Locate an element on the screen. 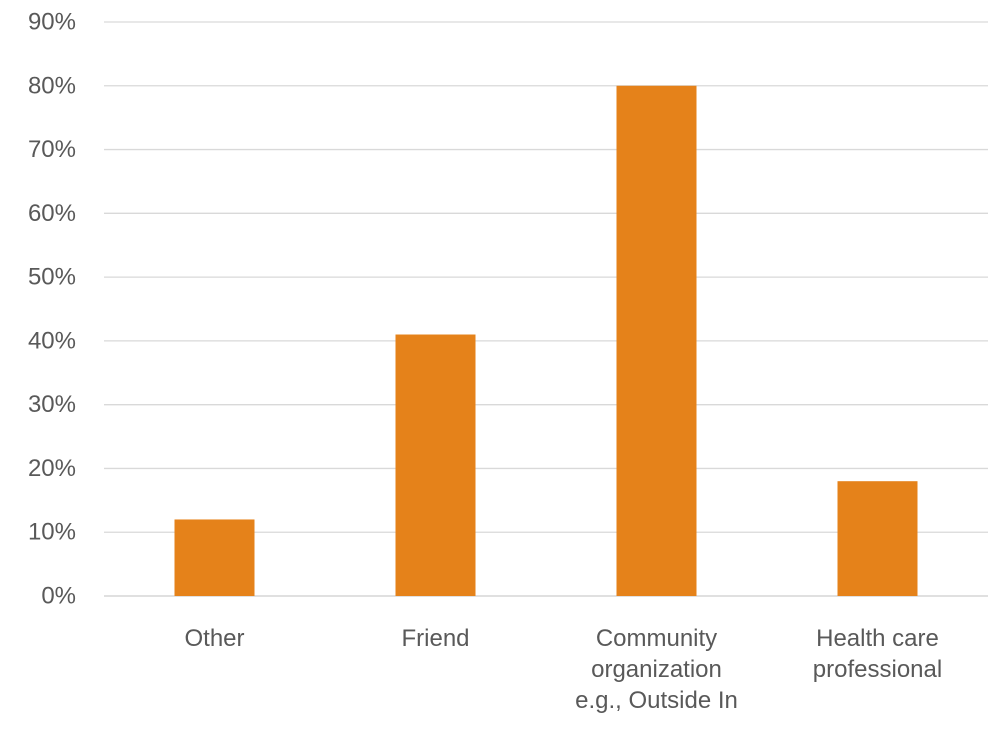  x-category-label-line: Other is located at coordinates (214, 638).